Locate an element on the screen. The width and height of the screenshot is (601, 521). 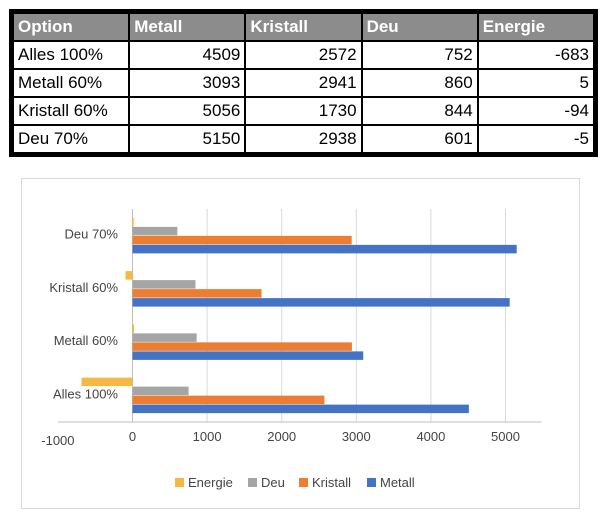
table-row: Metall 60% 3093 2941 860 5 is located at coordinates (303, 83).